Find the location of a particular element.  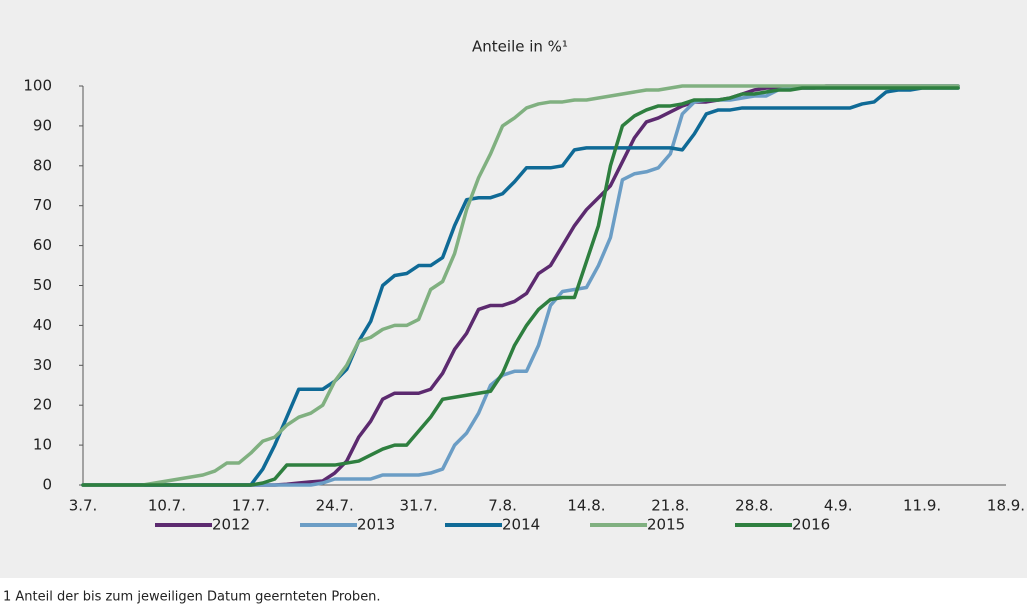

legend-label: 2014 is located at coordinates (521, 525).